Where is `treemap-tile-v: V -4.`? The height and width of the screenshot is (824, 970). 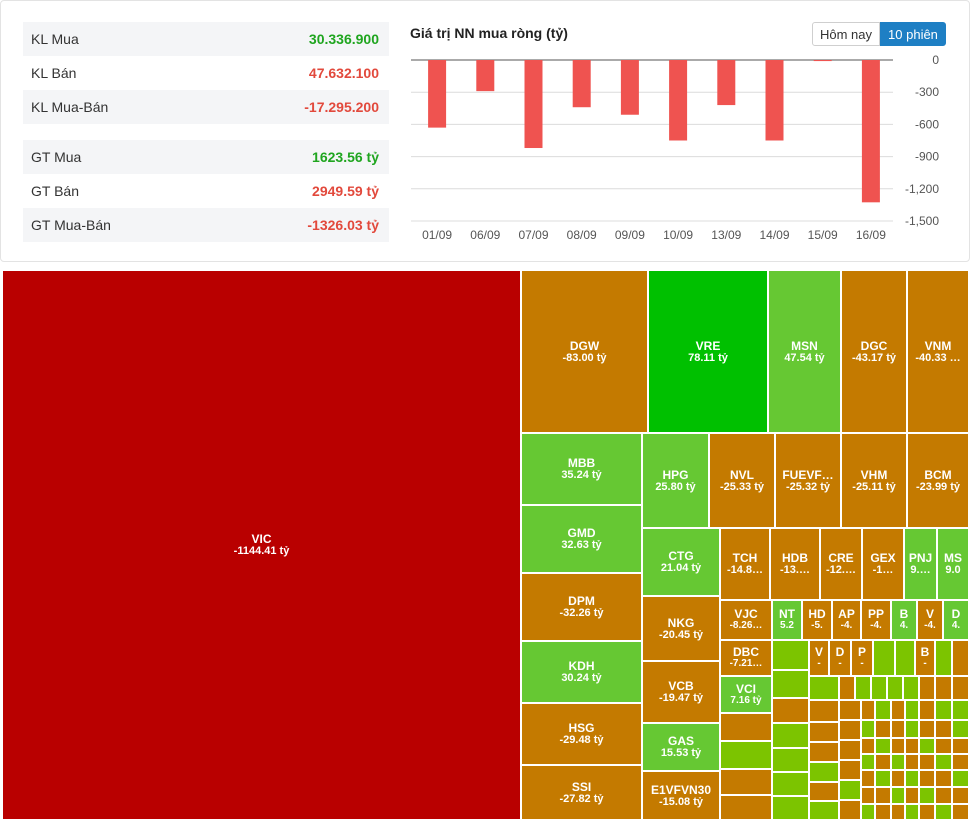 treemap-tile-v: V -4. is located at coordinates (930, 620).